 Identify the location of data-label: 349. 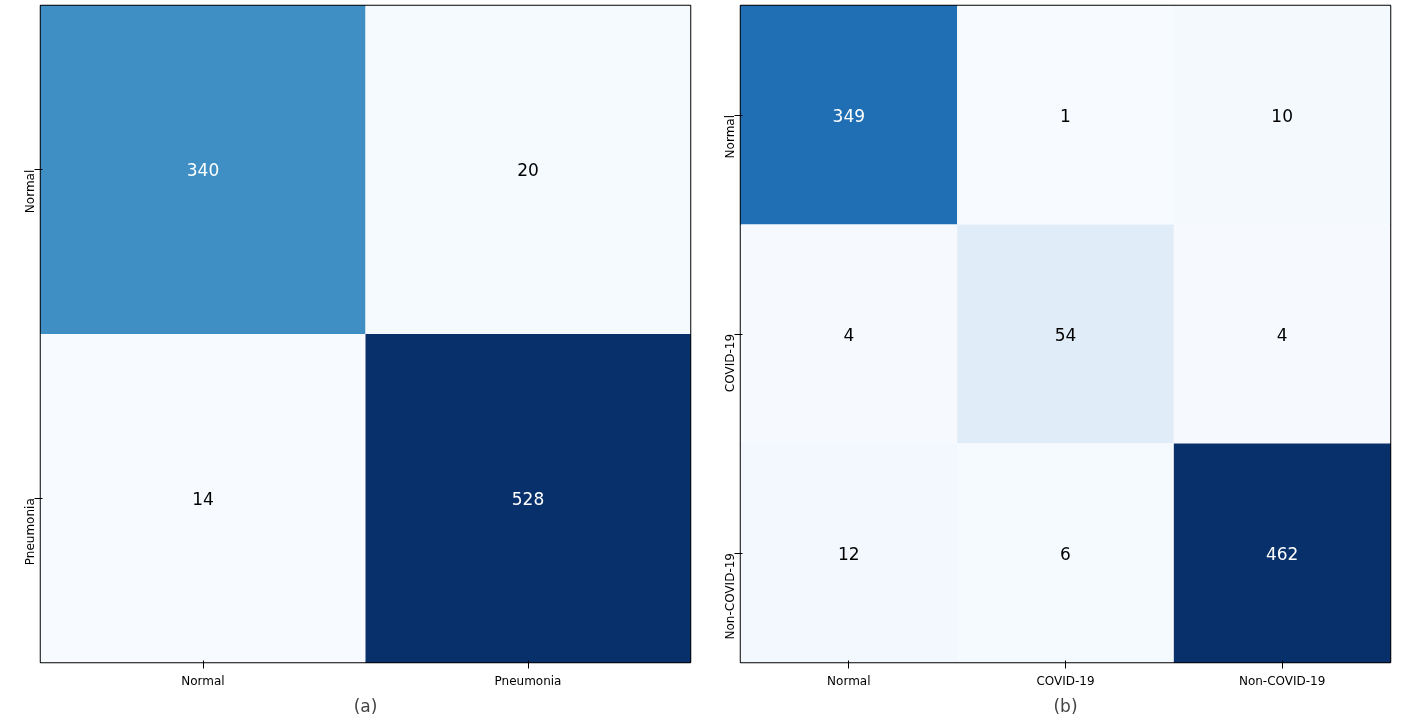
(849, 115).